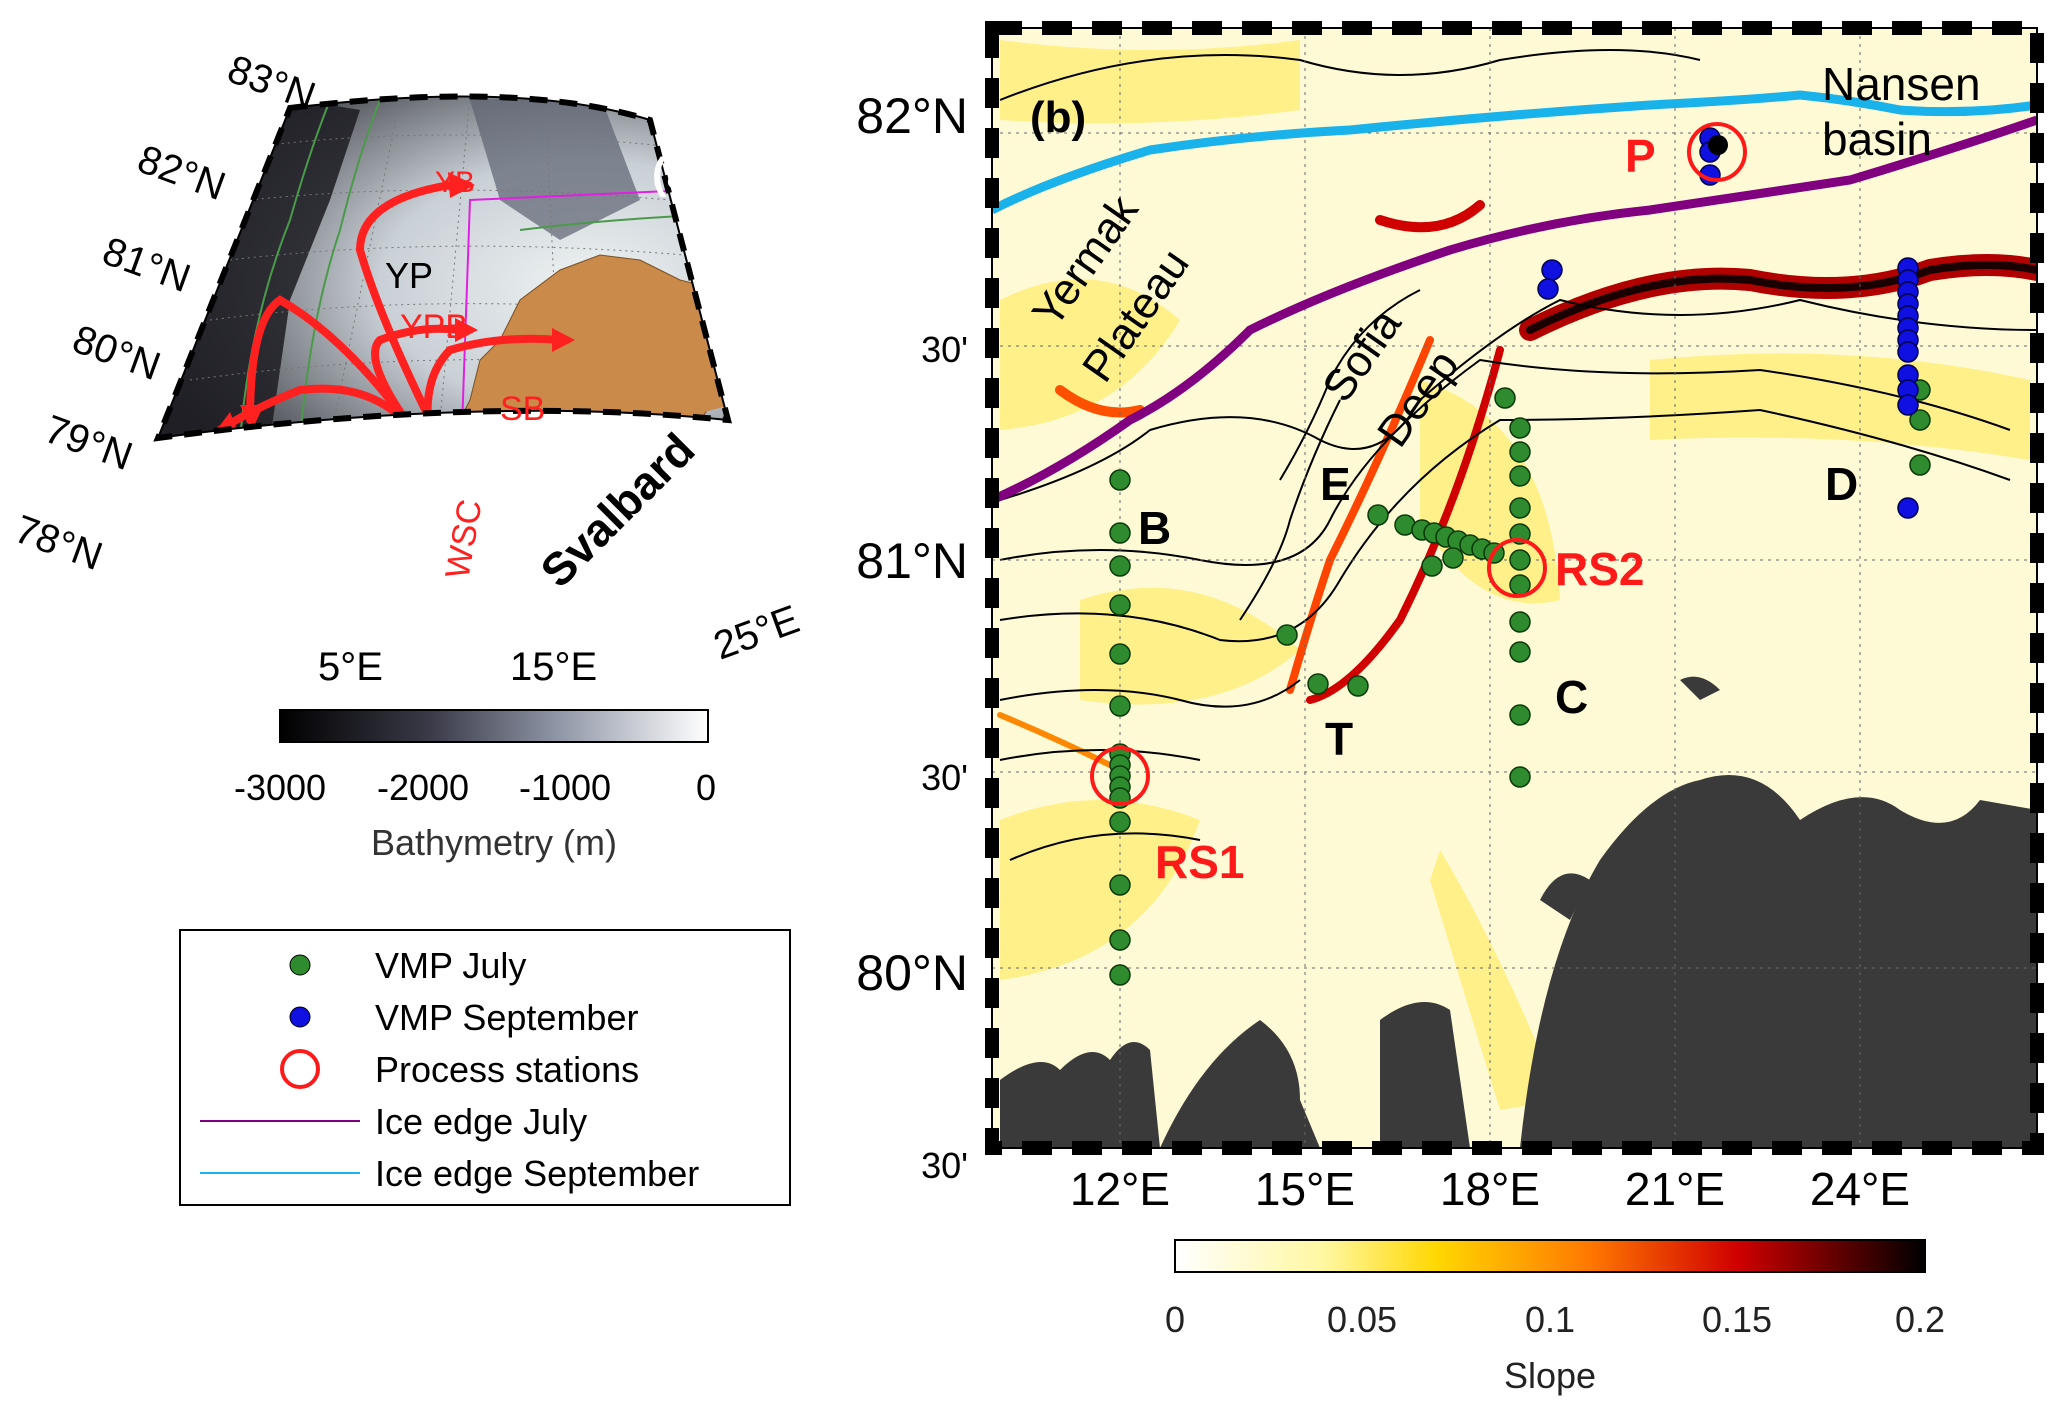 This screenshot has height=1413, width=2067. What do you see at coordinates (1175, 1319) in the screenshot?
I see `slope-tick-0: 0` at bounding box center [1175, 1319].